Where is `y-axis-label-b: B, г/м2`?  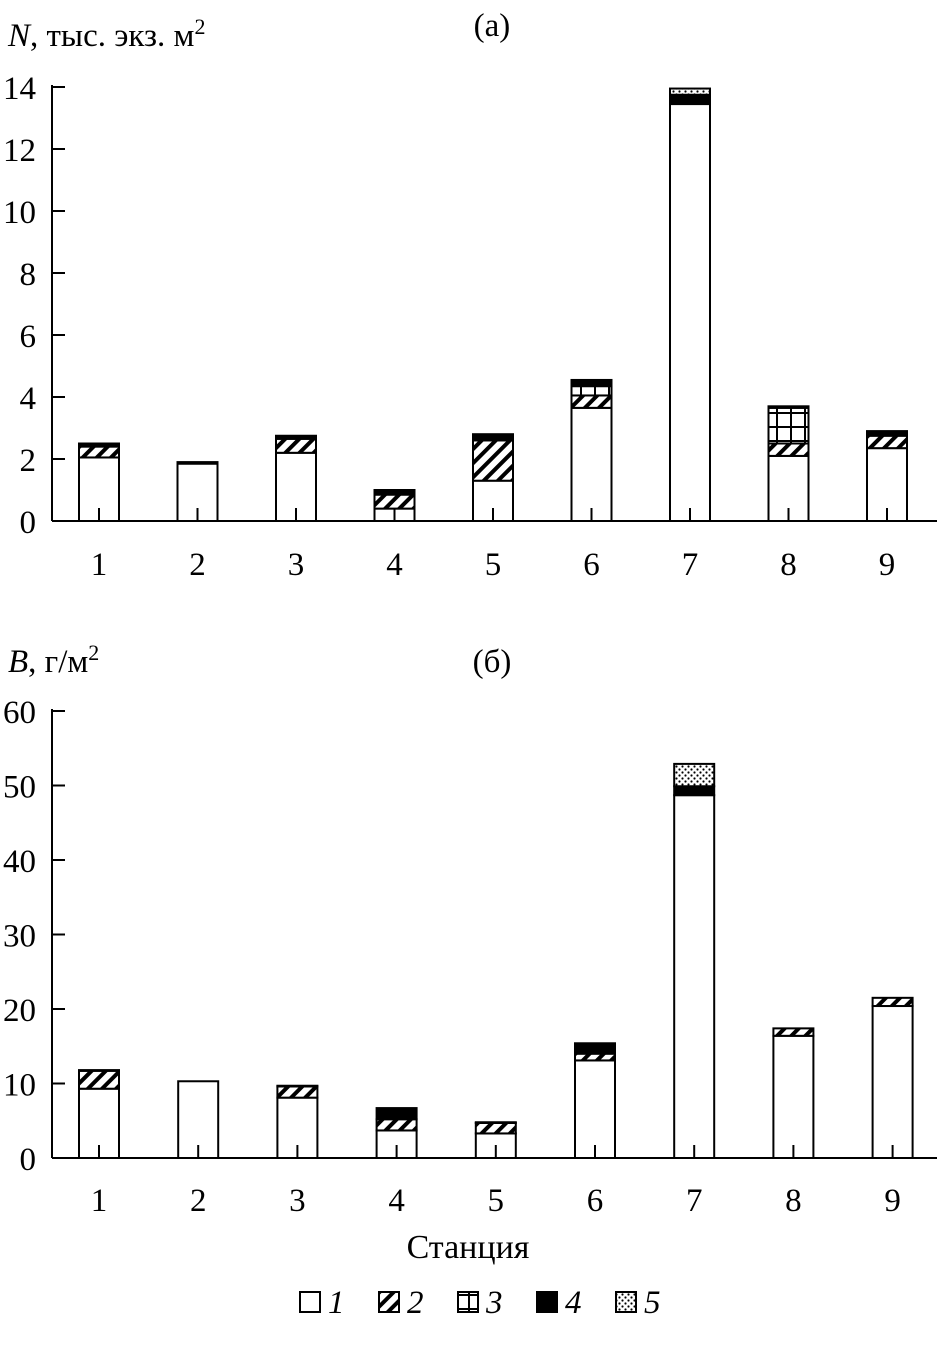 y-axis-label-b: B, г/м2 is located at coordinates (53, 660).